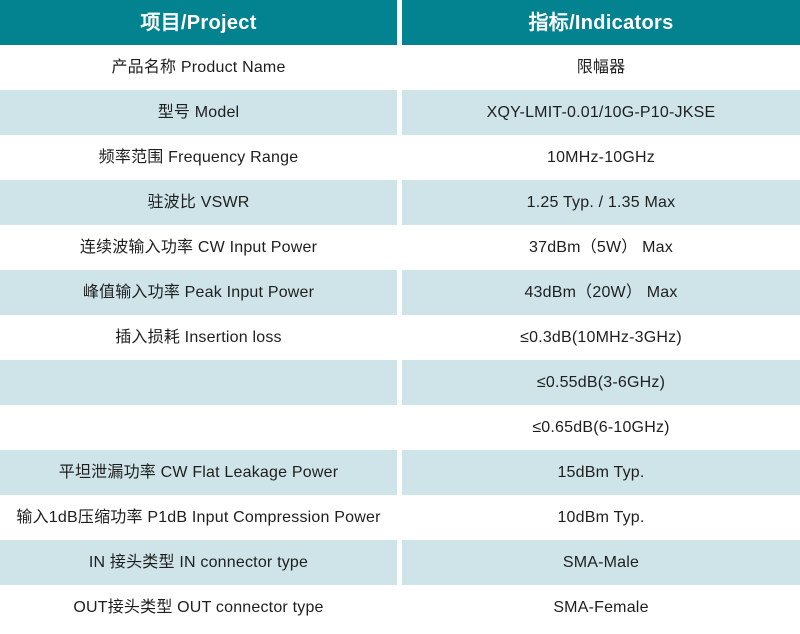  What do you see at coordinates (601, 67) in the screenshot?
I see `indicator-cell: 限幅器` at bounding box center [601, 67].